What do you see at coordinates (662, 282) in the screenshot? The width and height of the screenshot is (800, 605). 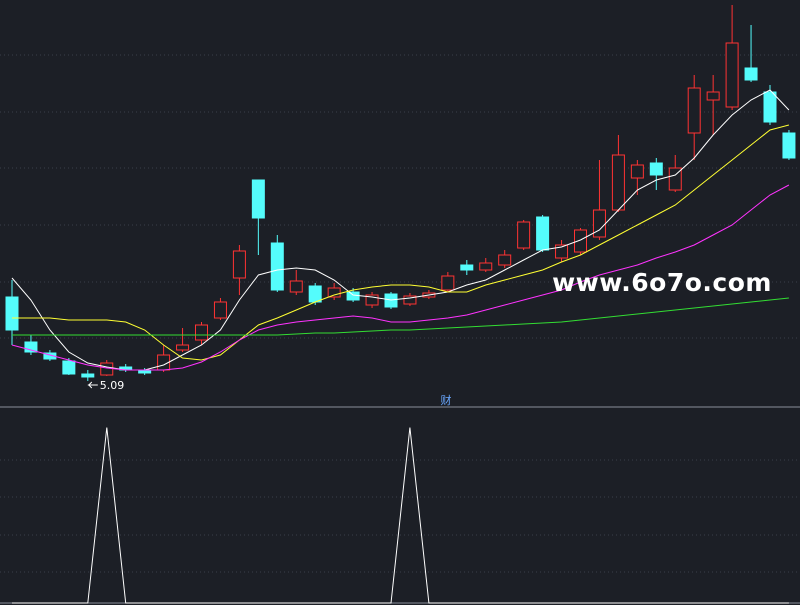 I see `watermark: www.6o7o.com` at bounding box center [662, 282].